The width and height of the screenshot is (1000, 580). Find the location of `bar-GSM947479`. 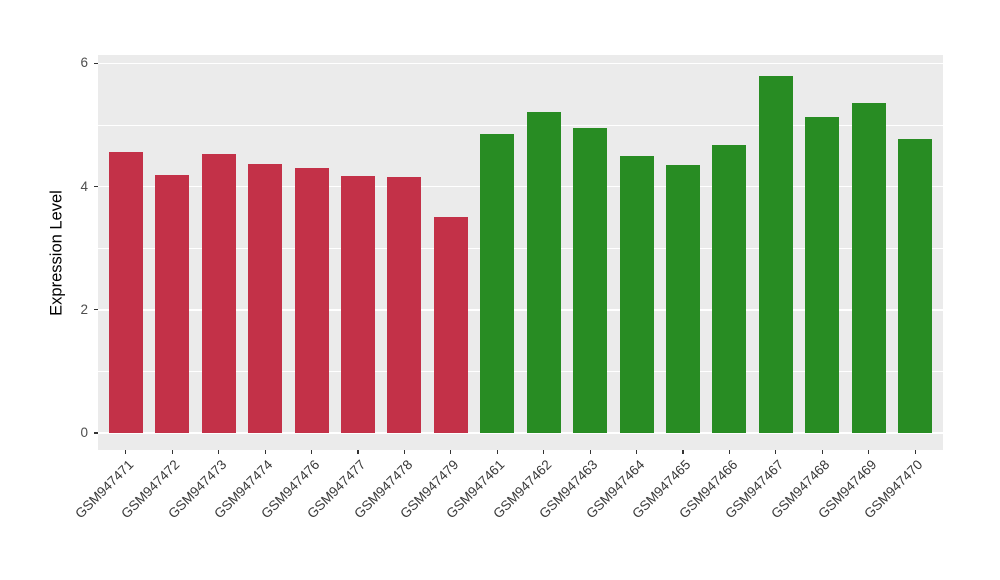

bar-GSM947479 is located at coordinates (450, 325).